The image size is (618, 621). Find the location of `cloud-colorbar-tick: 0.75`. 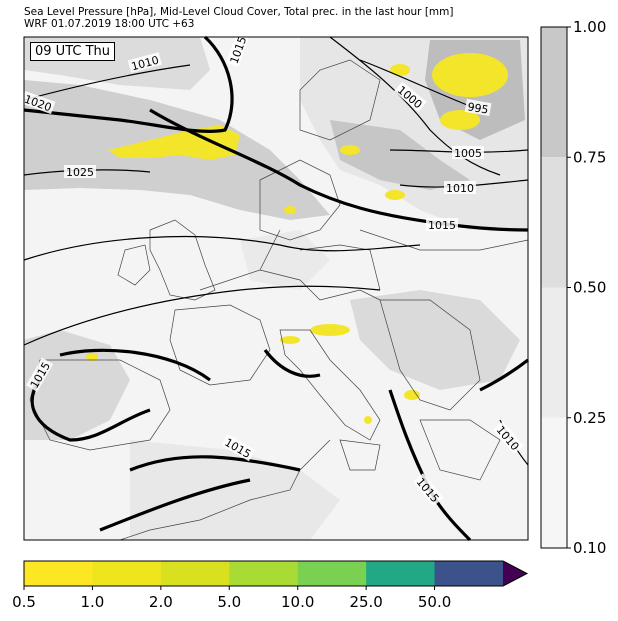

cloud-colorbar-tick: 0.75 is located at coordinates (589, 157).